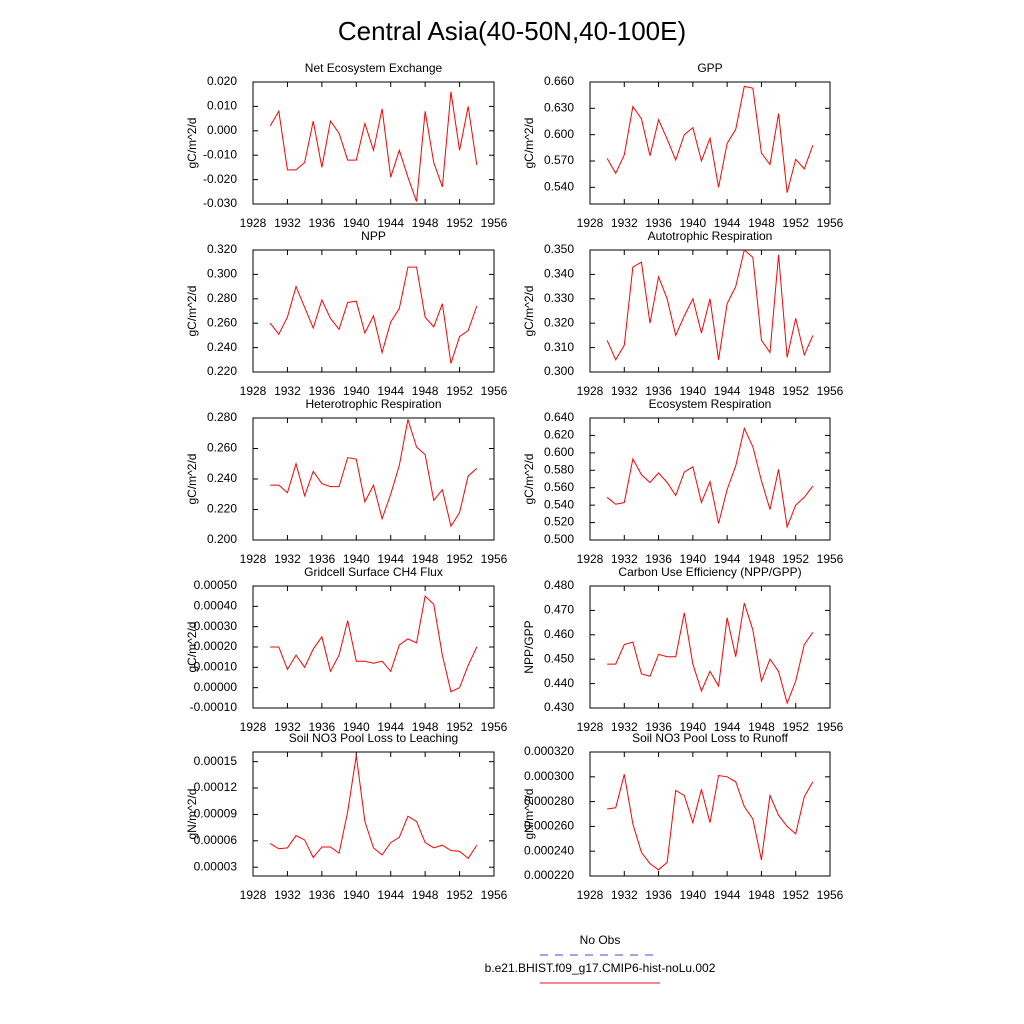  I want to click on y-tick-label: -0.010, so click(220, 154).